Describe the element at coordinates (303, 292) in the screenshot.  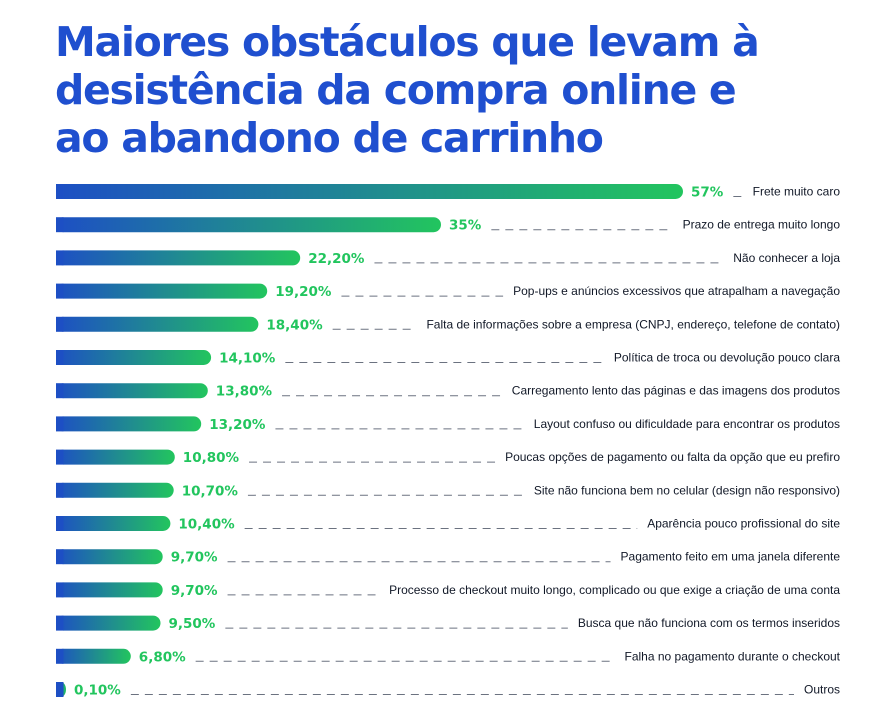
I see `value-label: 19,20%` at that location.